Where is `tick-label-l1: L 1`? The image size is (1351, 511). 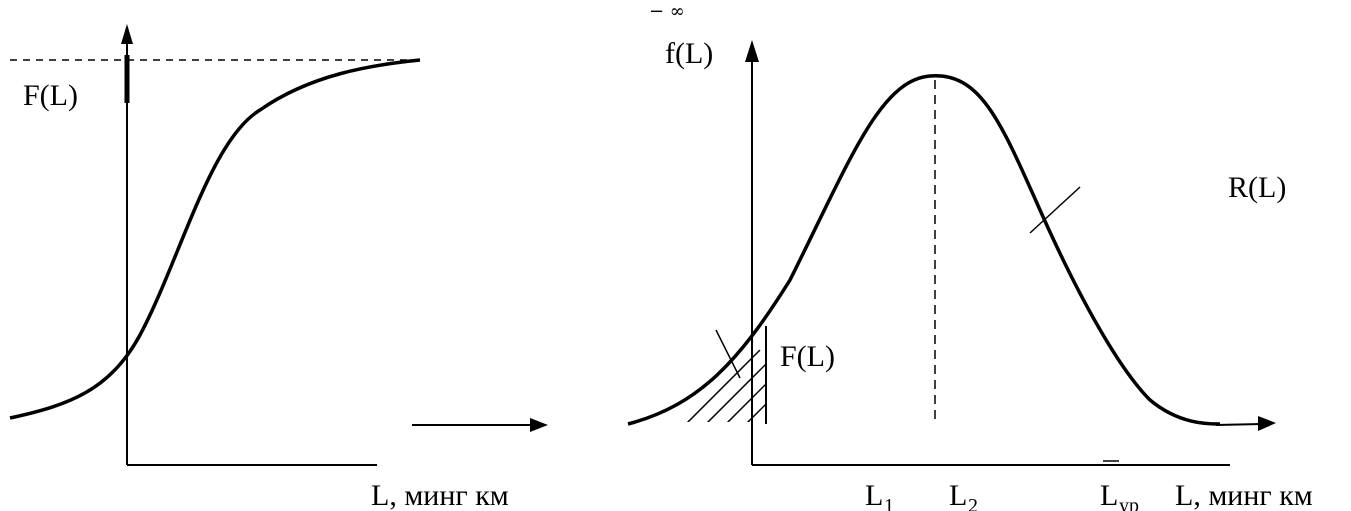 tick-label-l1: L 1 is located at coordinates (879, 495).